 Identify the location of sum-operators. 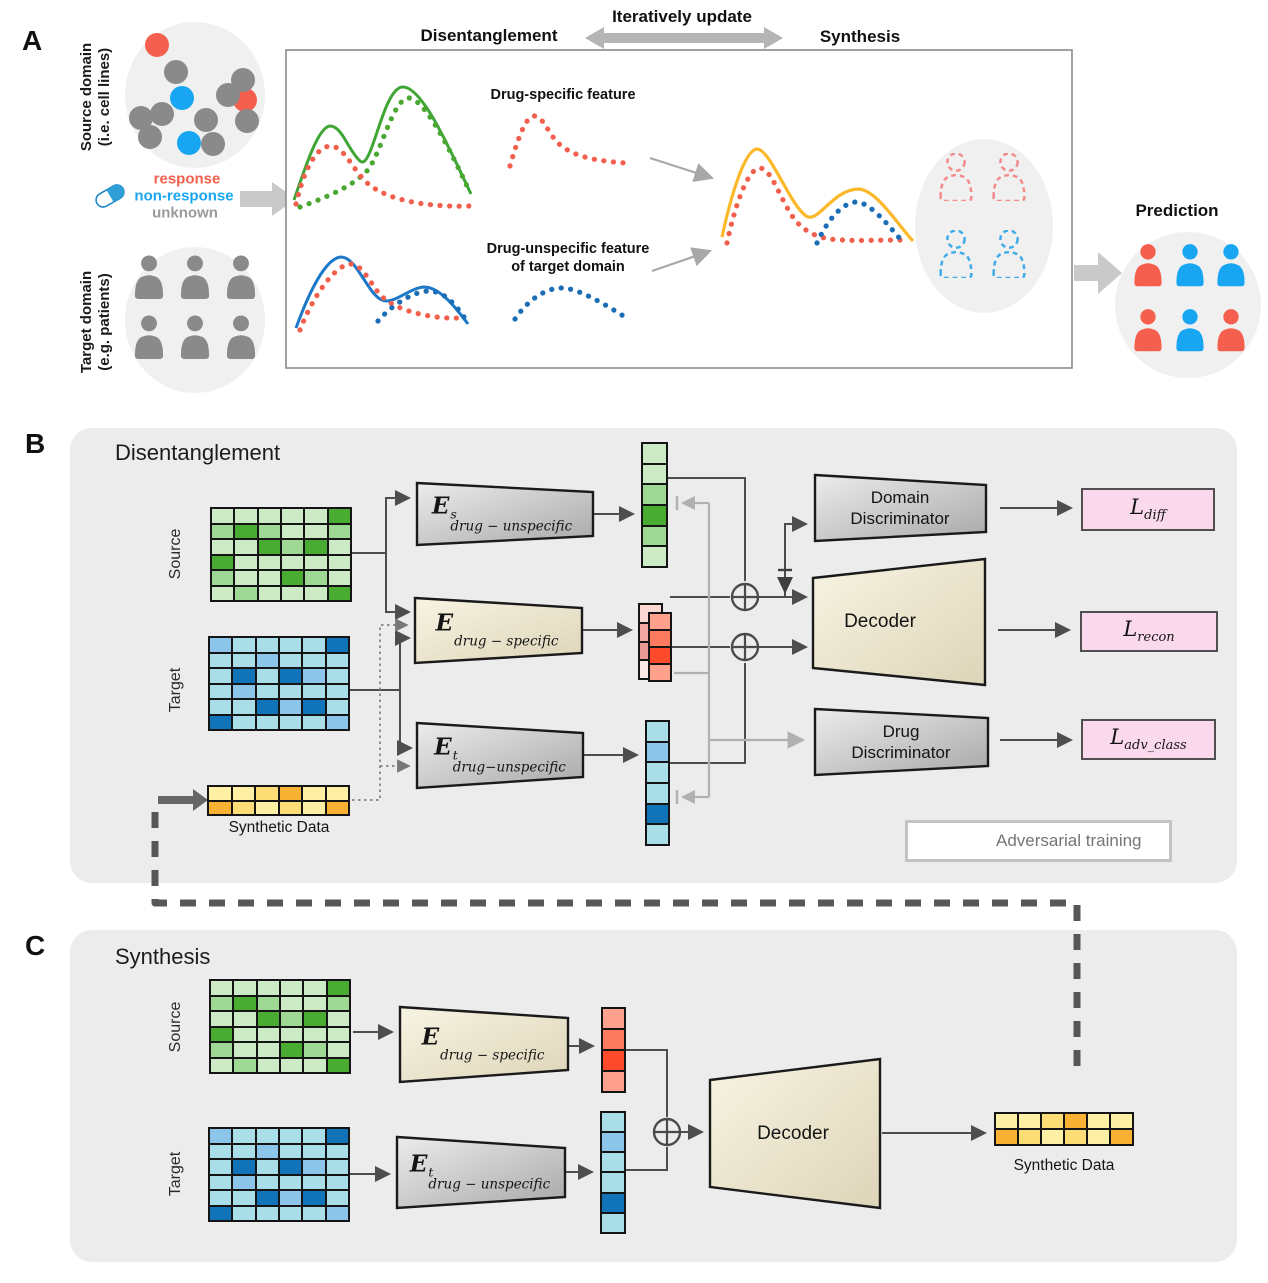
(745, 622).